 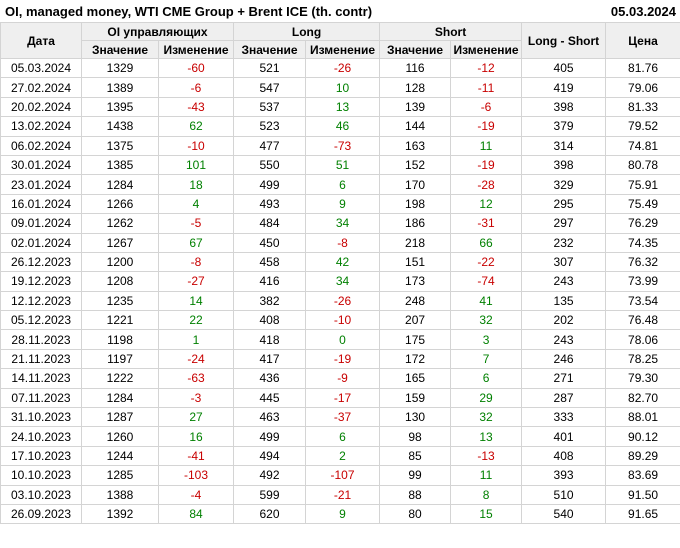 I want to click on table-row: 16.01.2024 1266 4 493 9 198 12 295 75.49, so click(x=340, y=204).